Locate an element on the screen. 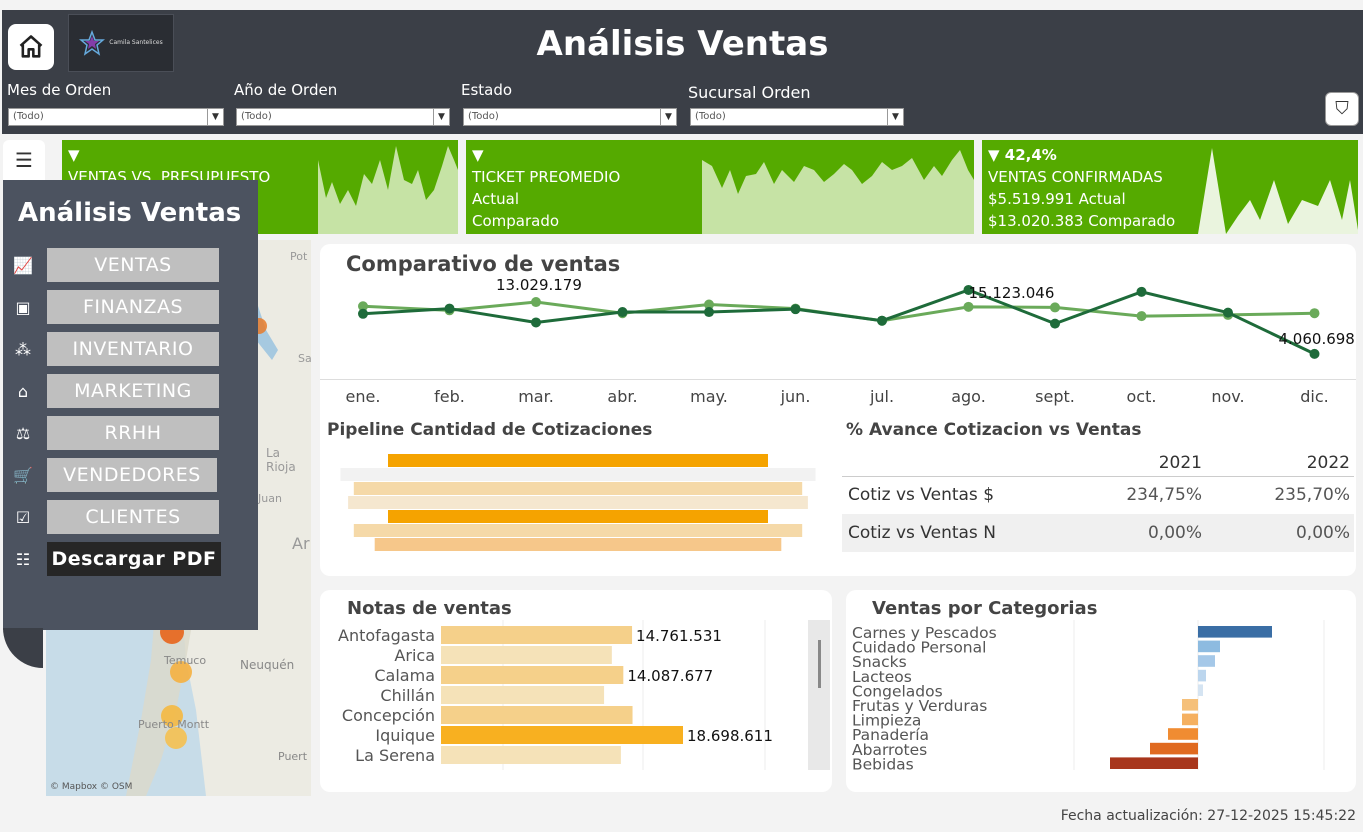 The image size is (1363, 832). category-label: Bebidas is located at coordinates (883, 762).